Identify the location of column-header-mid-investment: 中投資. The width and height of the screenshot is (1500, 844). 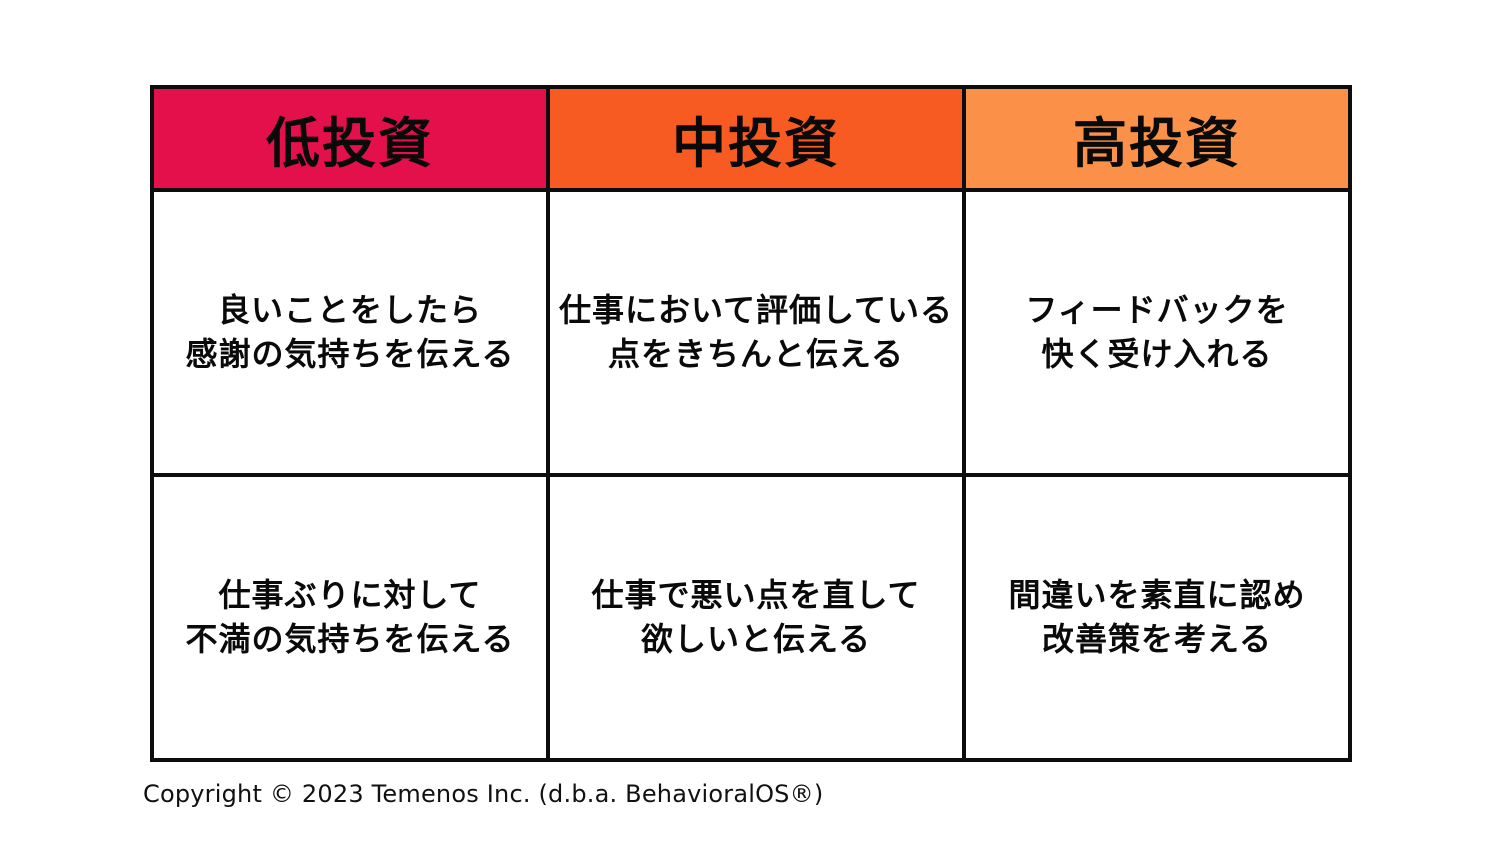
(756, 138).